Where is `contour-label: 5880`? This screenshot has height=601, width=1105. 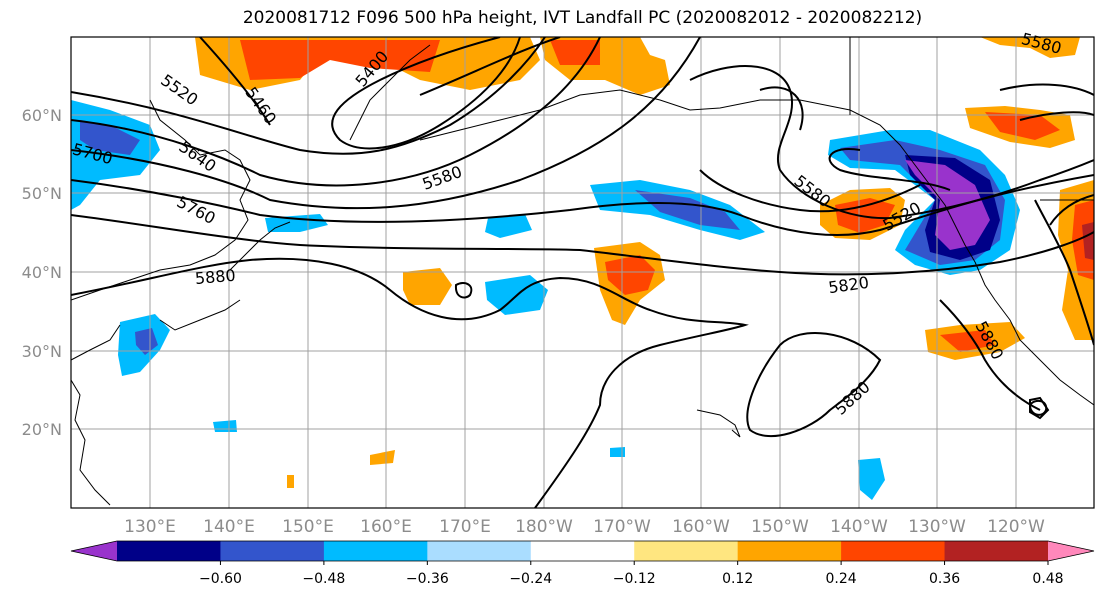 contour-label: 5880 is located at coordinates (215, 277).